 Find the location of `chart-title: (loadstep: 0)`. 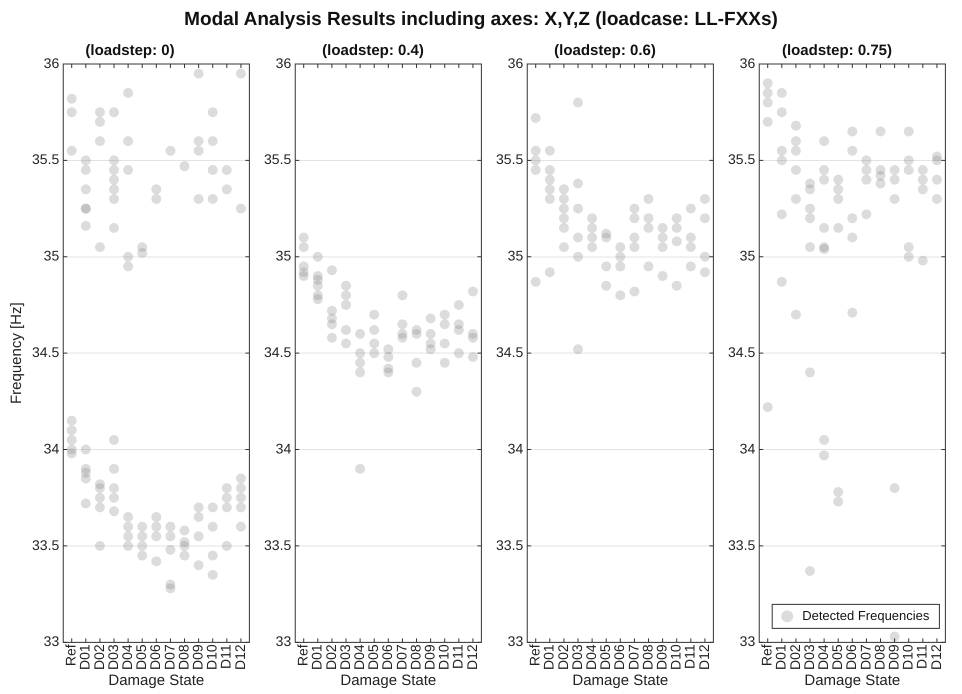

chart-title: (loadstep: 0) is located at coordinates (130, 51).